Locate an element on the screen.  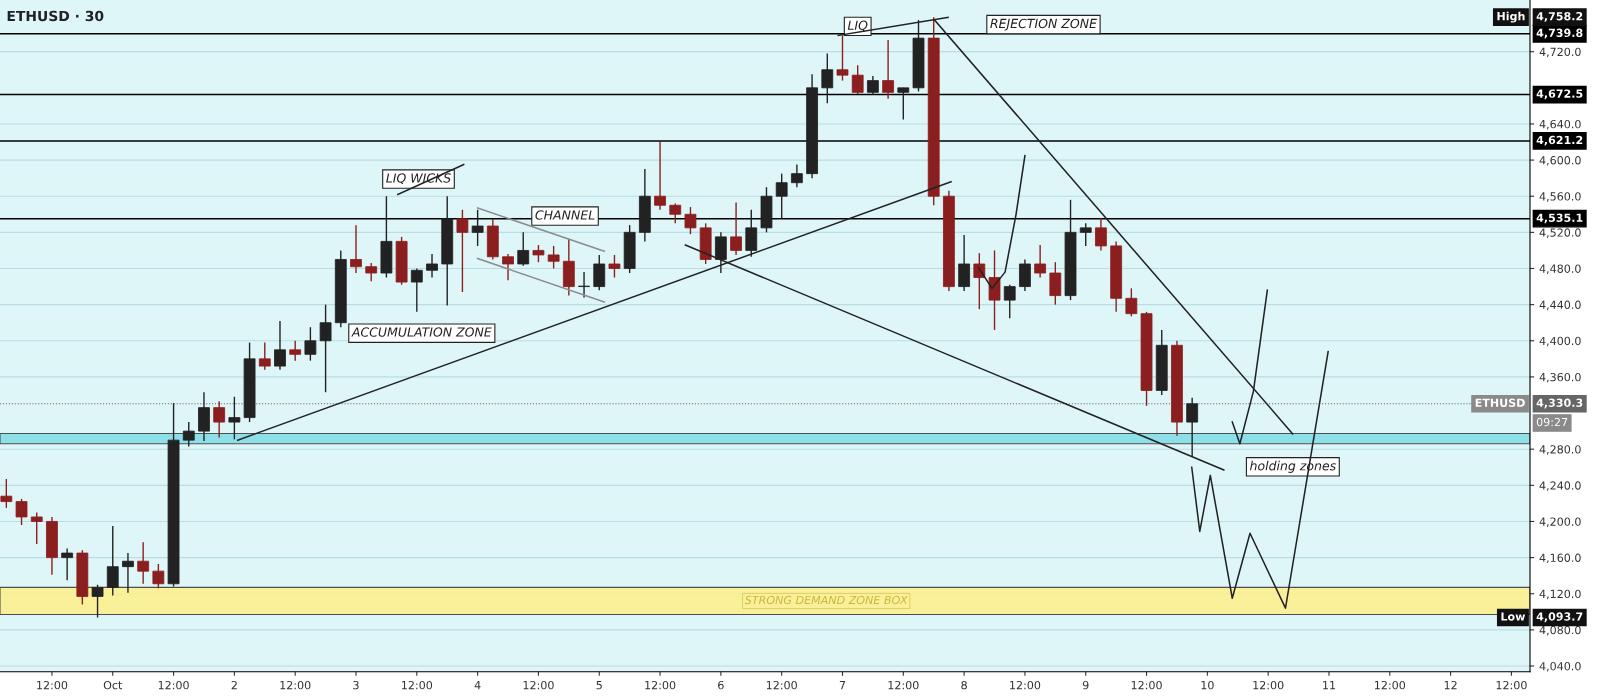
x-tick-label: 10 is located at coordinates (1207, 685).